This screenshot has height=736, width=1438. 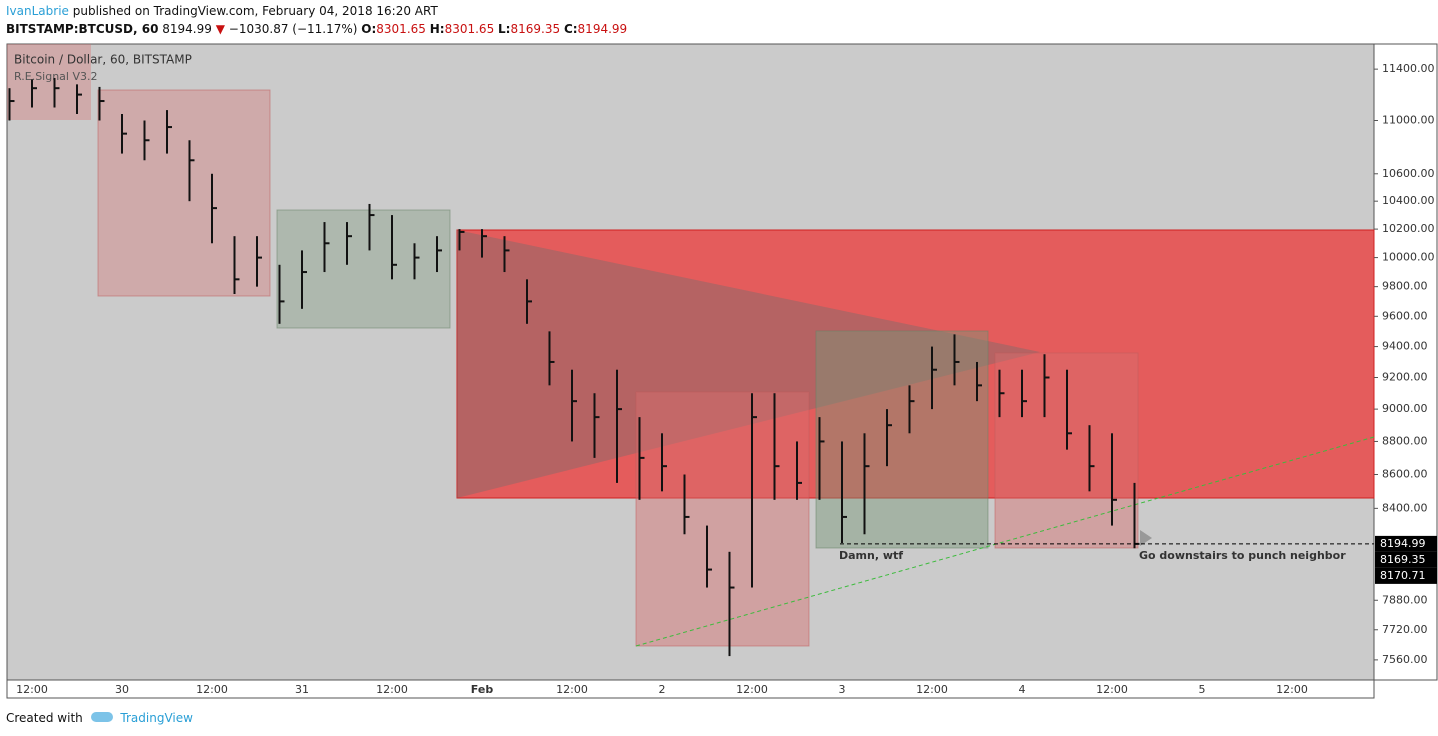 I want to click on y-tick-label: 7880.00, so click(x=1405, y=599).